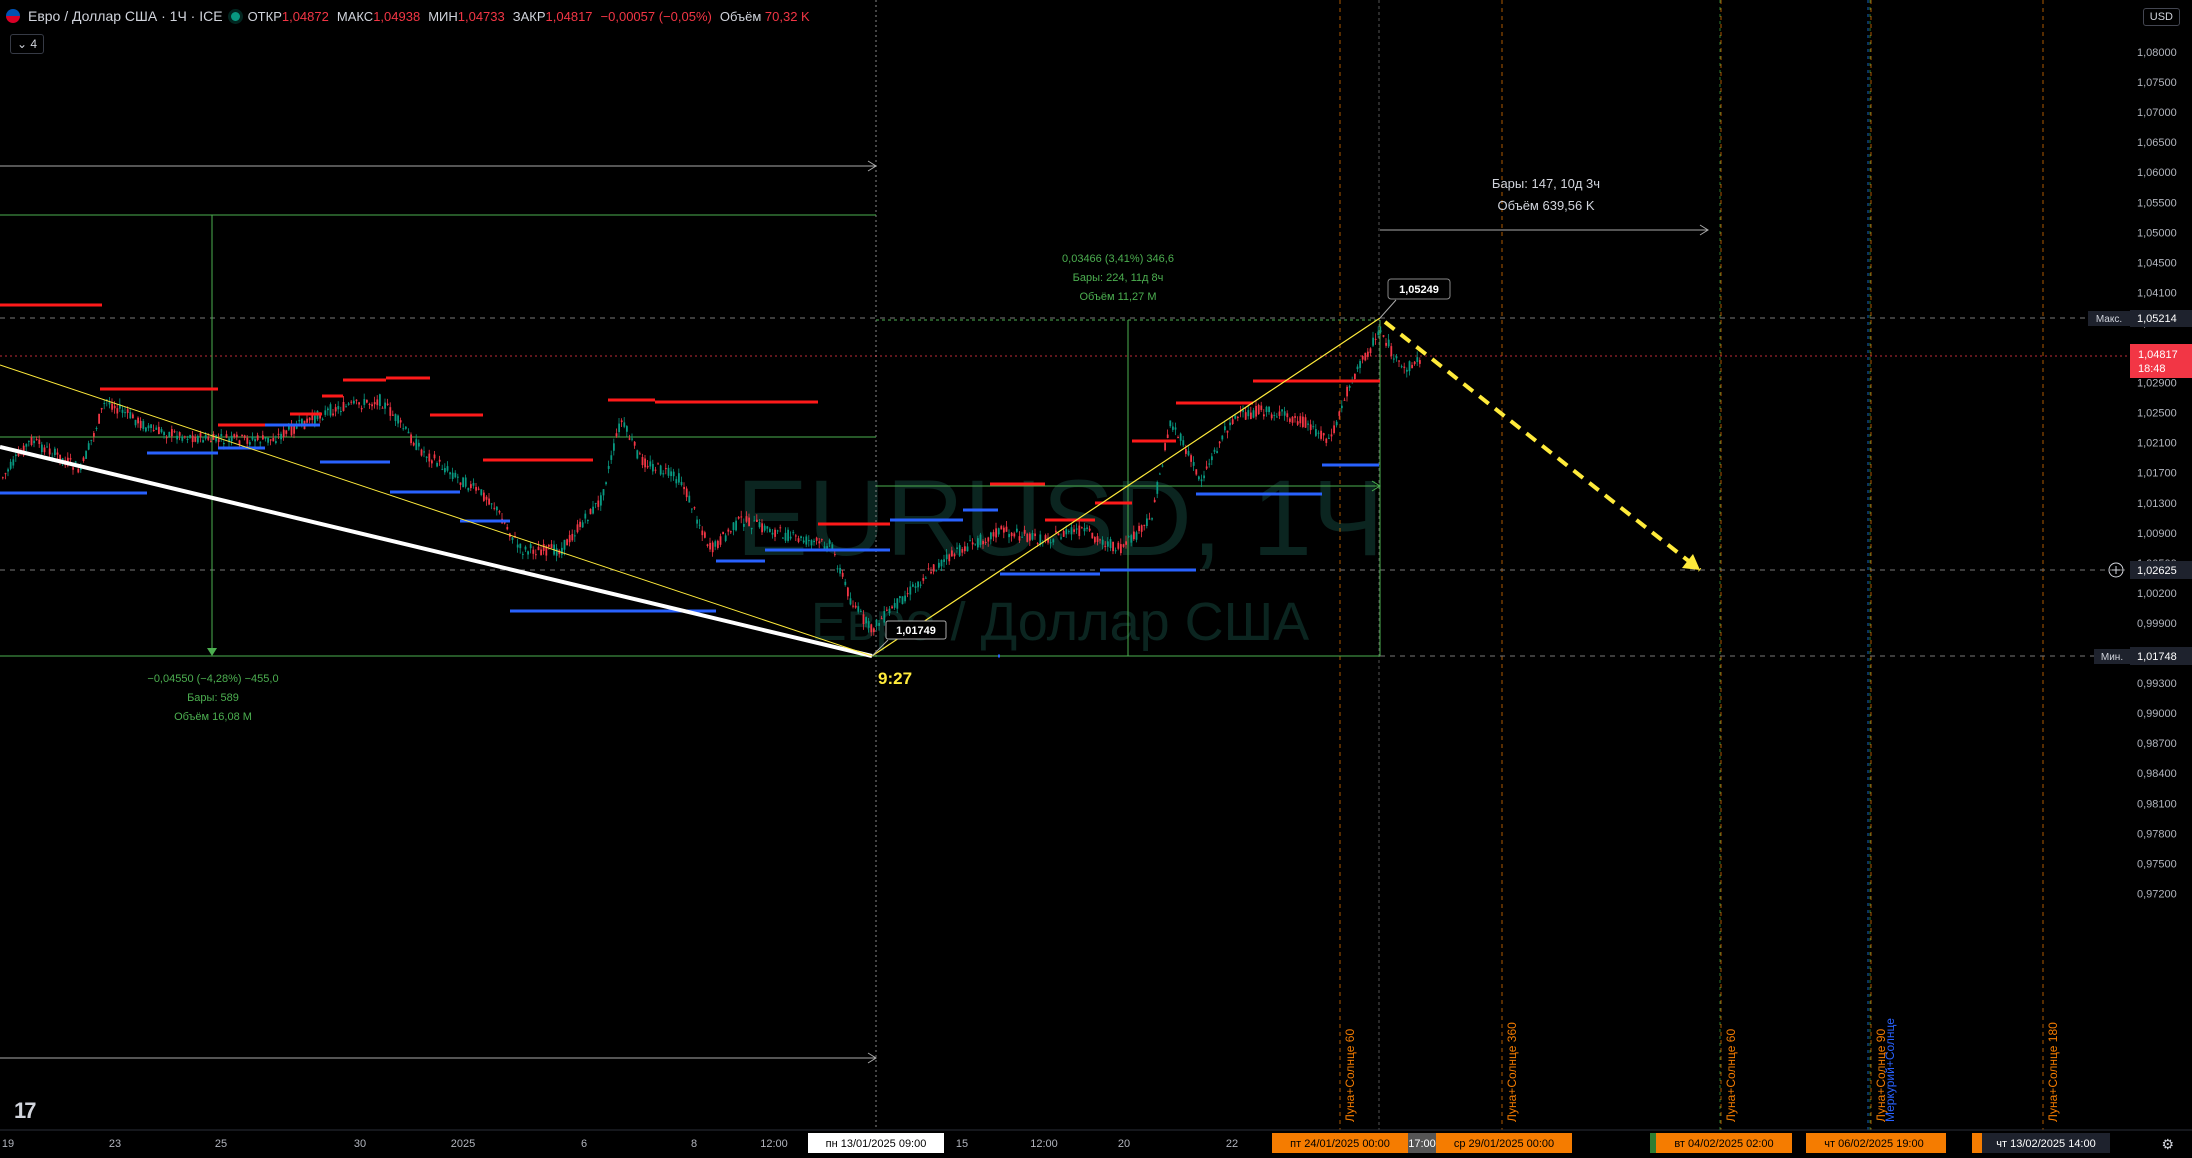 The image size is (2192, 1158). What do you see at coordinates (1542, 446) in the screenshot?
I see `forecast-arrow` at bounding box center [1542, 446].